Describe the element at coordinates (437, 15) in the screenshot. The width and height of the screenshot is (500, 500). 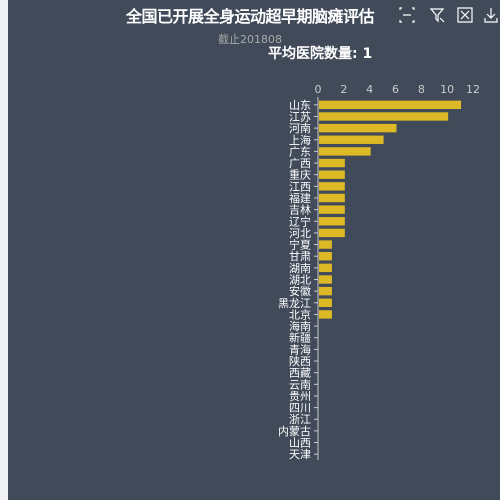
I see `zoom-reset-icon` at that location.